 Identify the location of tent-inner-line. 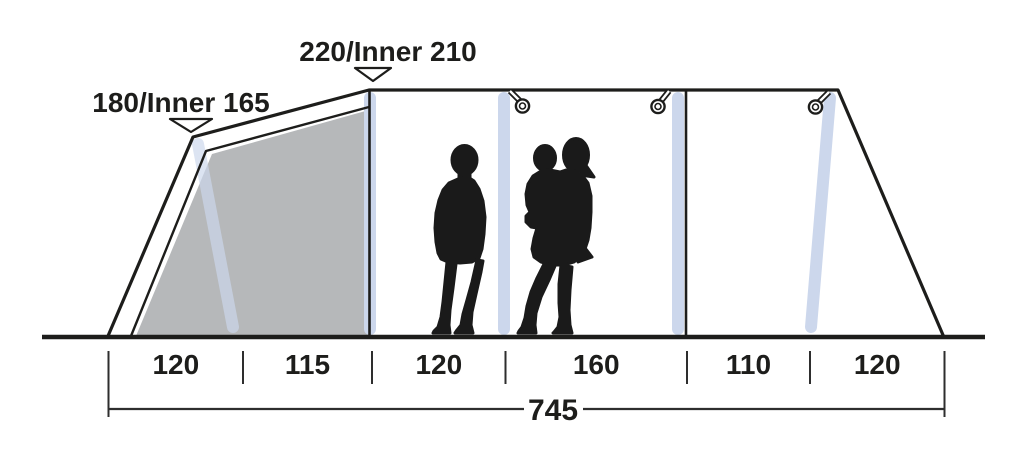
(250, 221).